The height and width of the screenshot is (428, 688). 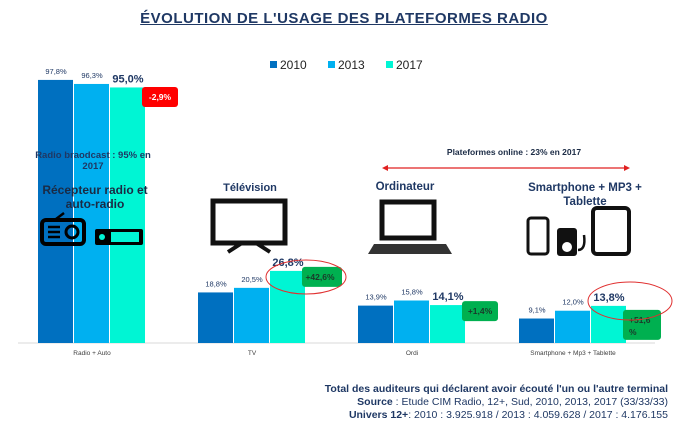 What do you see at coordinates (216, 283) in the screenshot?
I see `data-label: 18,8%` at bounding box center [216, 283].